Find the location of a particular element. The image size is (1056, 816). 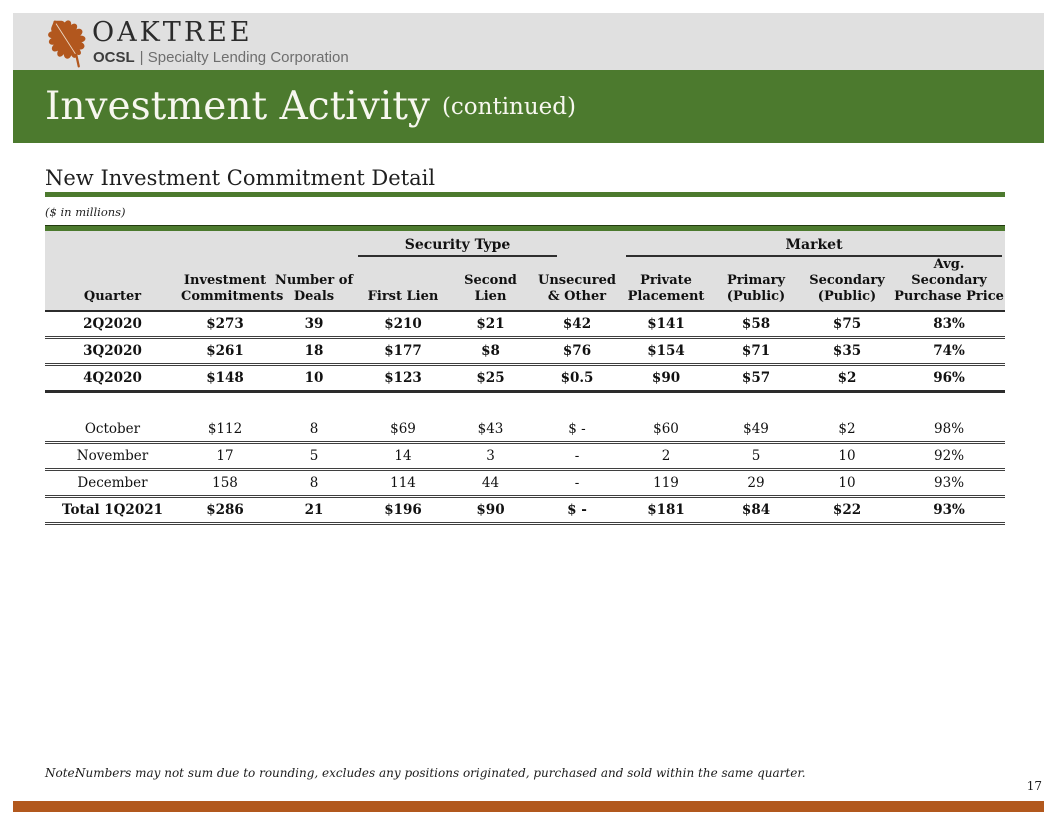

quarter-cell: Total 1Q2021 is located at coordinates (112, 510).